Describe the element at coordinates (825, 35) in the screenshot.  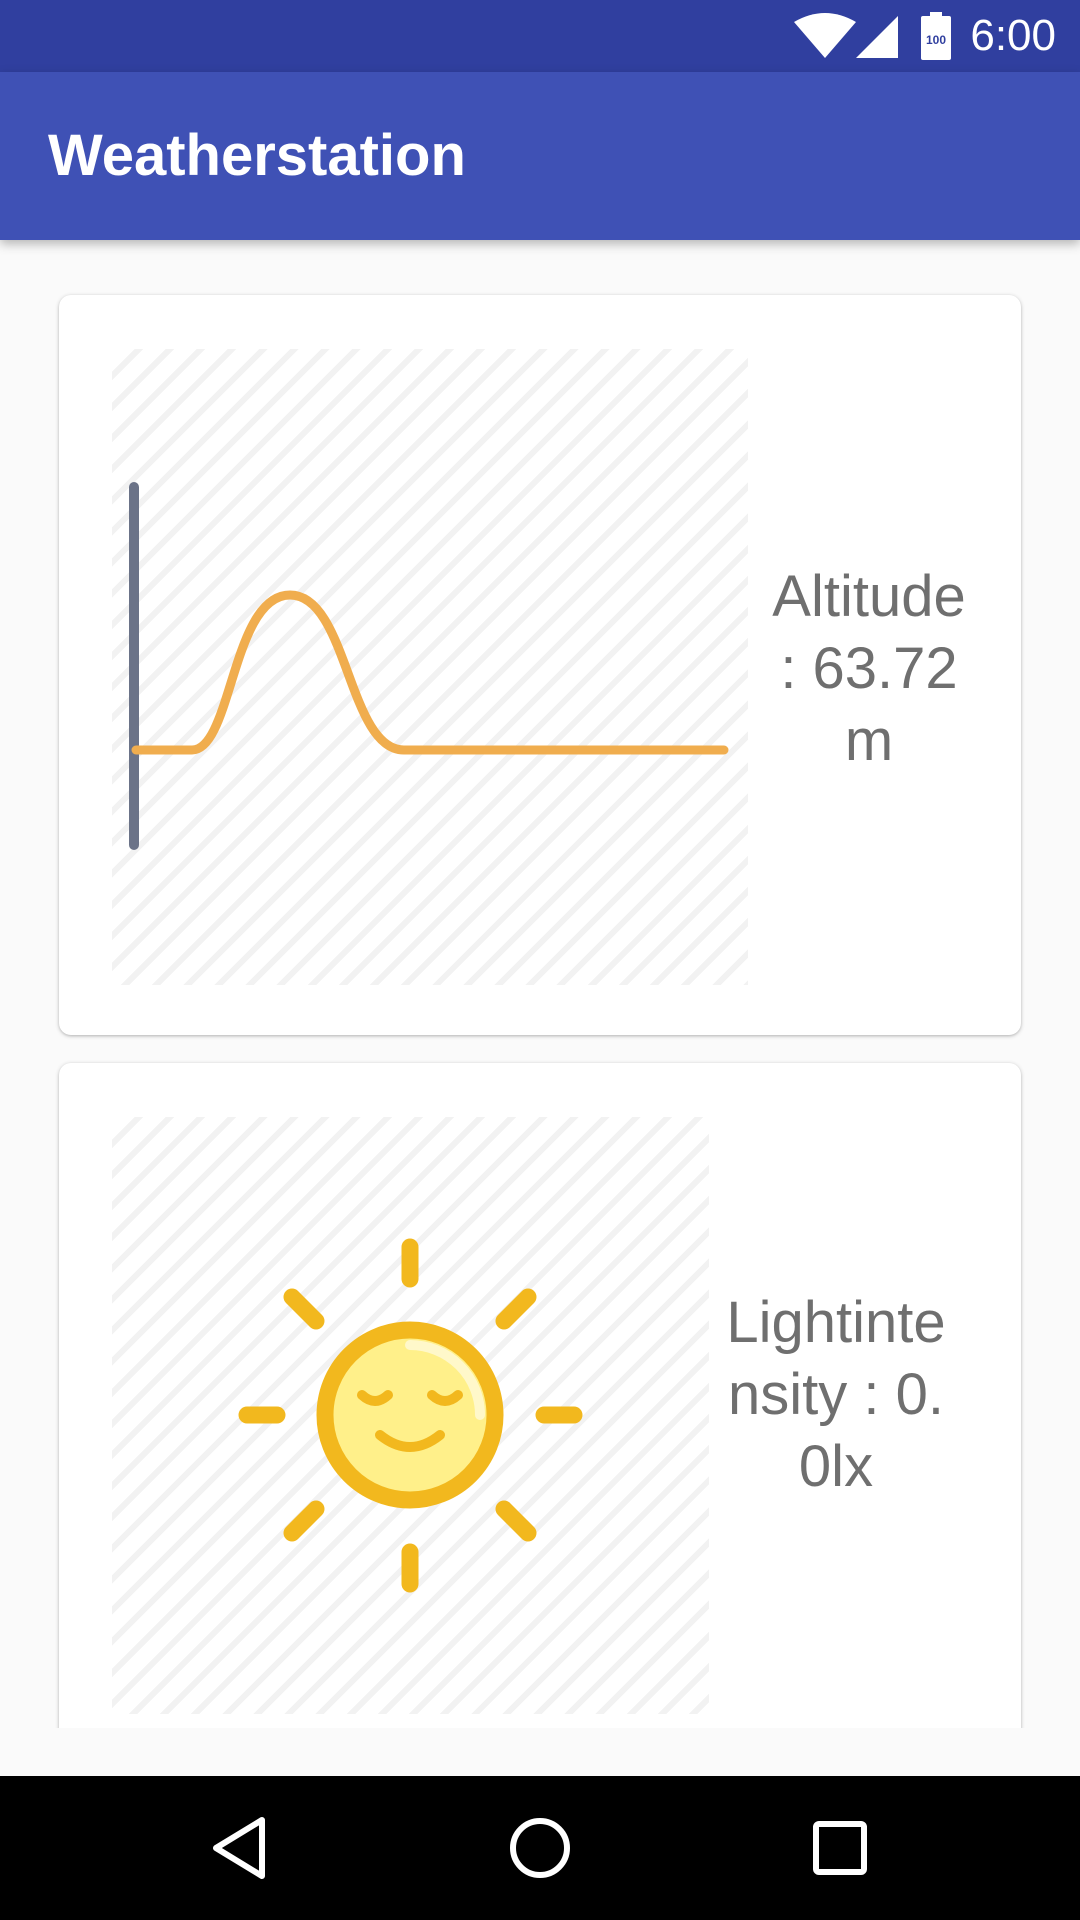
I see `wifi-icon` at that location.